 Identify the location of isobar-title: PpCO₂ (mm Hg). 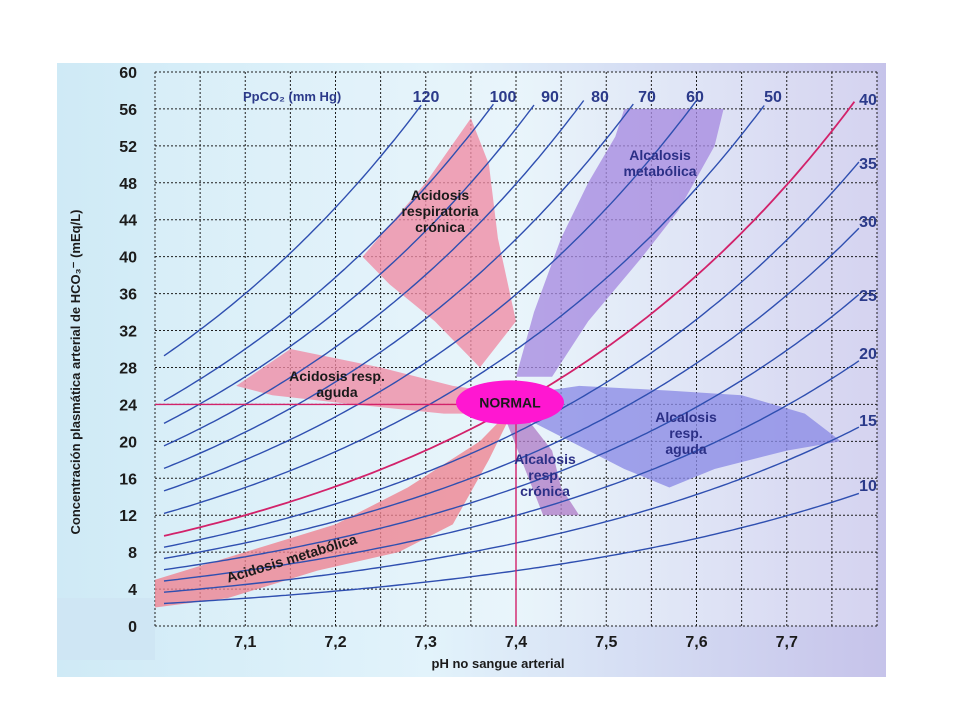
(292, 96).